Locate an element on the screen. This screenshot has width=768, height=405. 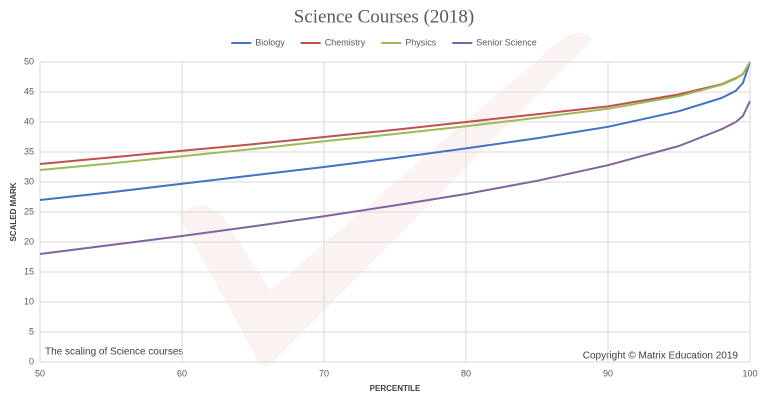
y-tick-label: 15 is located at coordinates (29, 271).